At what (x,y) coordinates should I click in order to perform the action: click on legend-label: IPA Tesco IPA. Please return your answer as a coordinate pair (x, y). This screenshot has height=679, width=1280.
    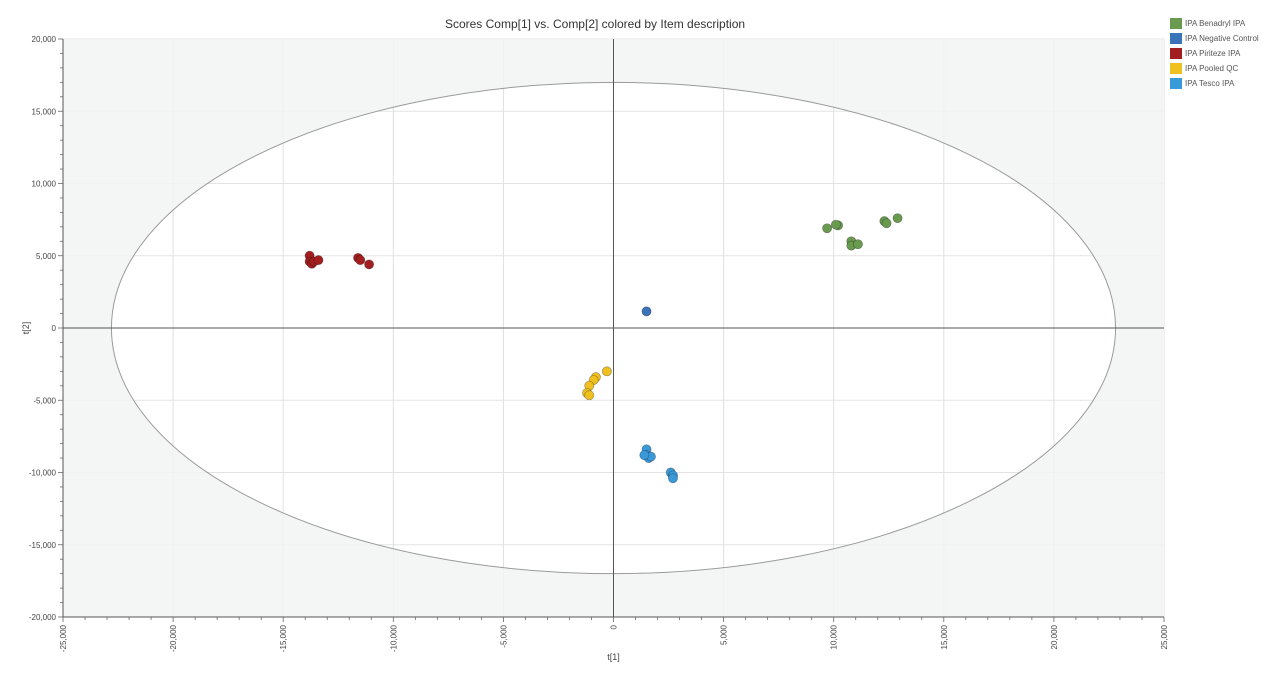
    Looking at the image, I should click on (1210, 83).